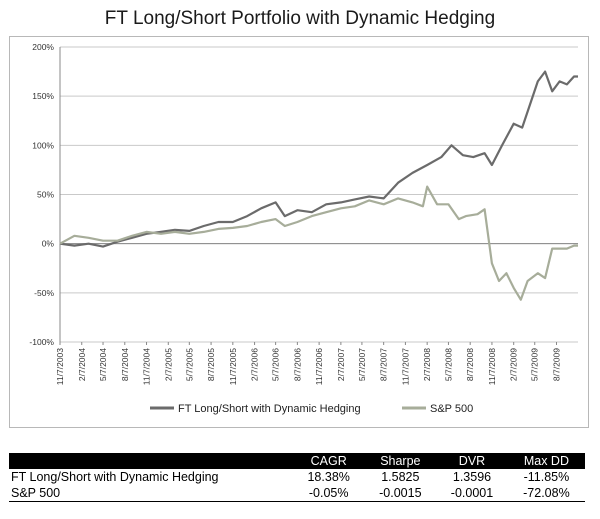 This screenshot has height=519, width=600. Describe the element at coordinates (43, 96) in the screenshot. I see `y-tick-label: 150%` at that location.